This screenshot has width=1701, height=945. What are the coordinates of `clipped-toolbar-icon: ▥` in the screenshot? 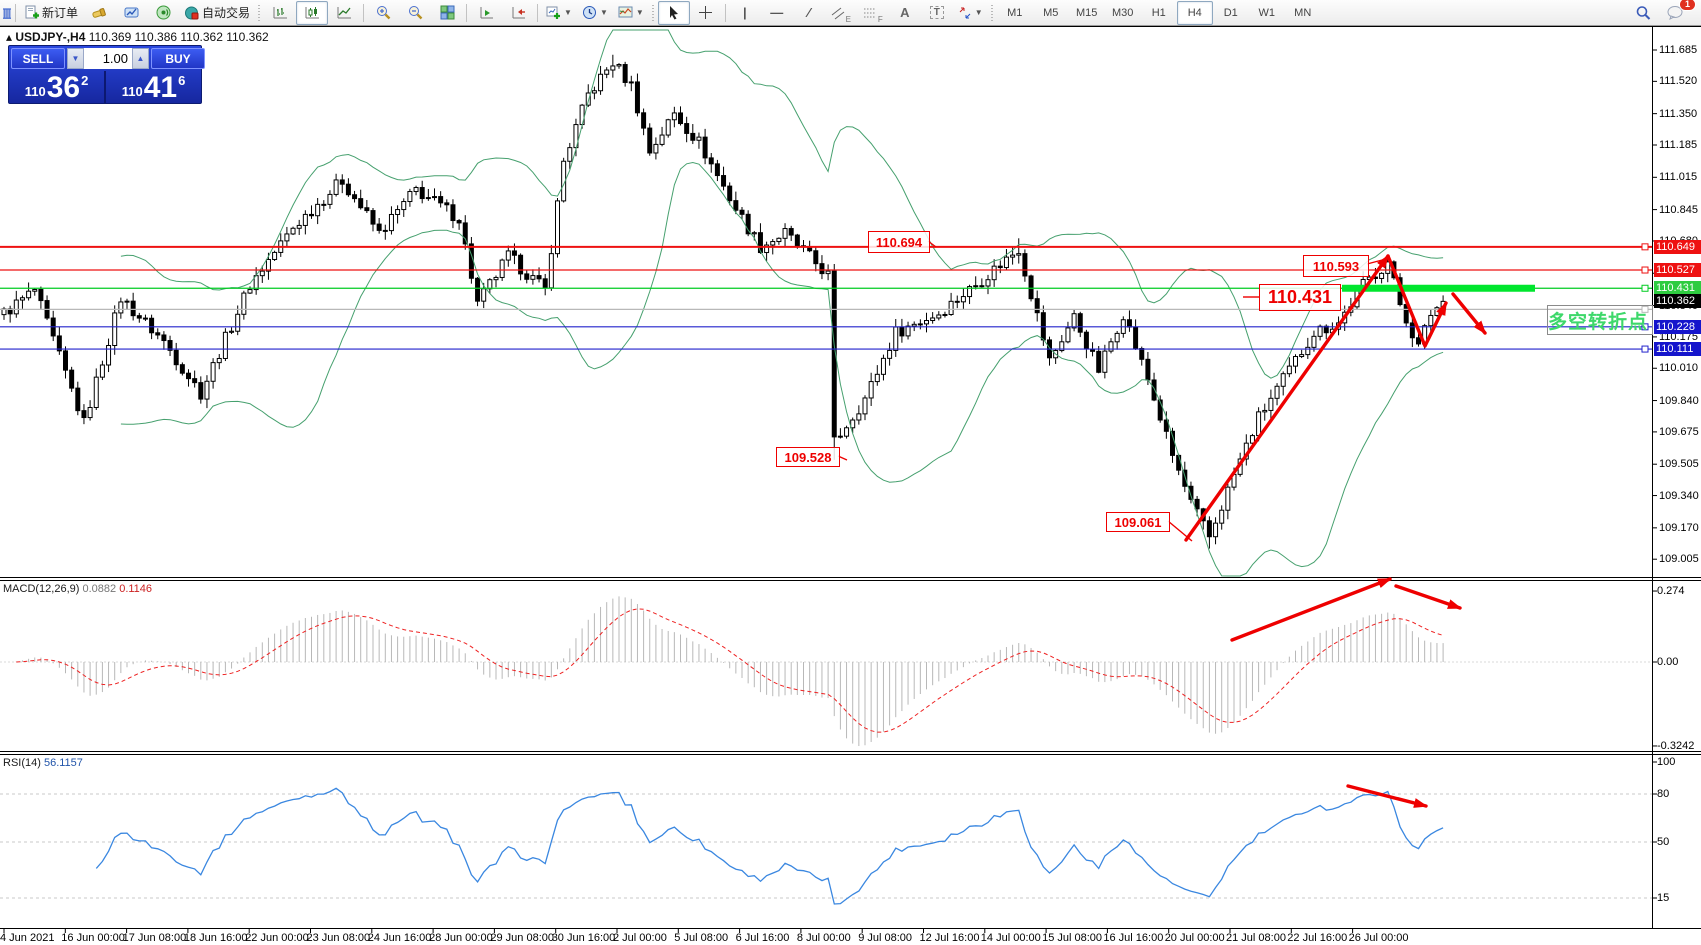 It's located at (7, 13).